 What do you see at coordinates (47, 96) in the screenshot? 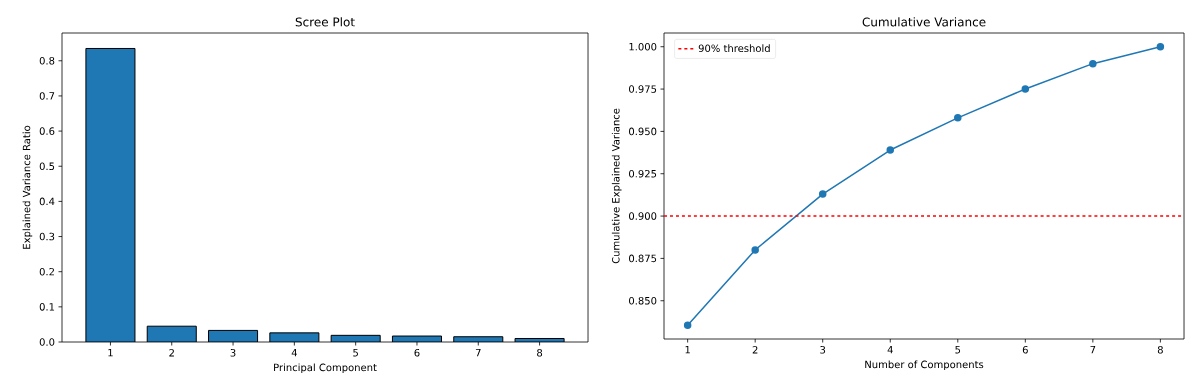
I see `y-tick-label: 0.7` at bounding box center [47, 96].